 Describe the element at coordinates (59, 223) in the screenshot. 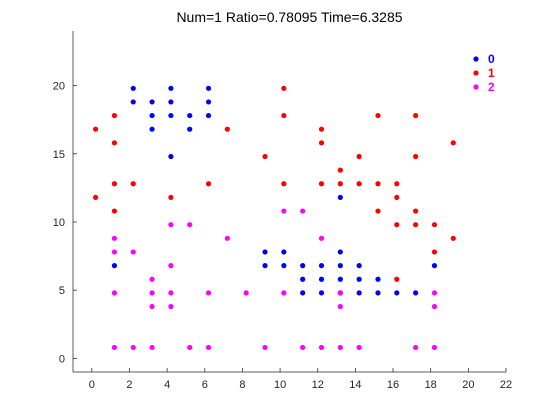

I see `y-tick-label: 10` at that location.